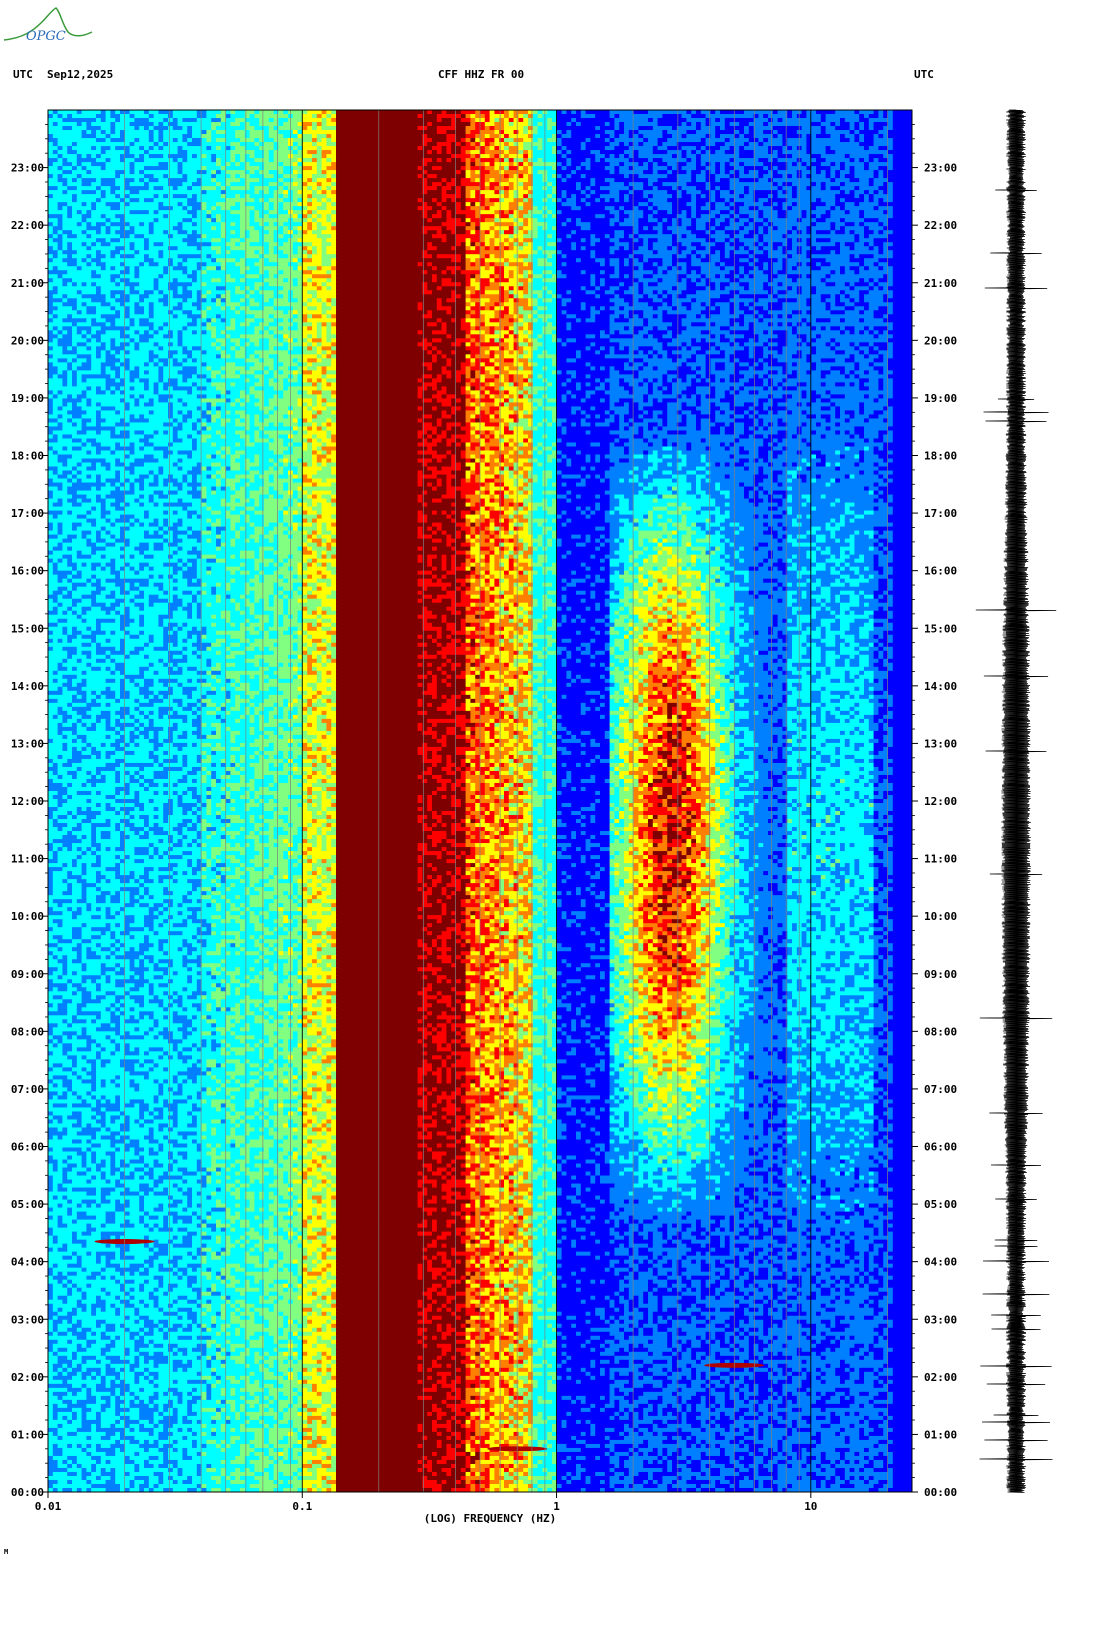  Describe the element at coordinates (23, 74) in the screenshot. I see `left-timezone-label: UTC` at that location.